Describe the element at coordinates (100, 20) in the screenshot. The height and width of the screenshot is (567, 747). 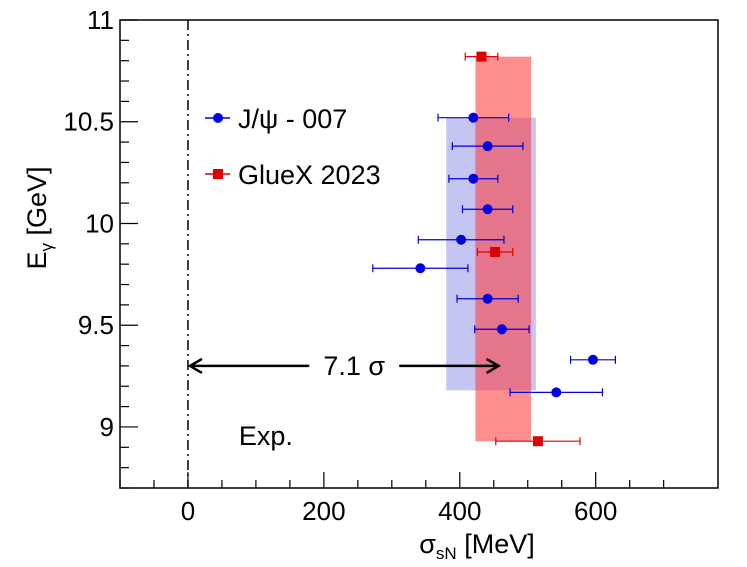
I see `y-tick-label-4: 11` at that location.